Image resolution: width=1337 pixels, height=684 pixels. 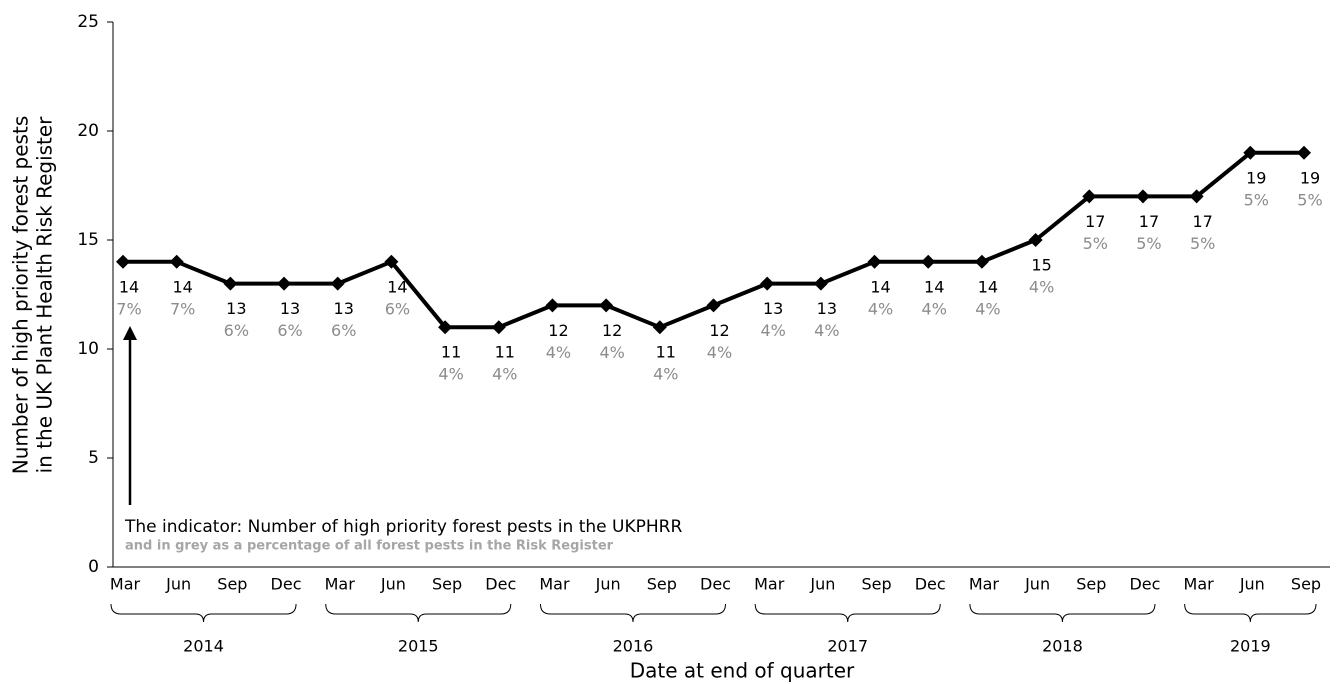 What do you see at coordinates (88, 240) in the screenshot?
I see `y-tick-label: 15` at bounding box center [88, 240].